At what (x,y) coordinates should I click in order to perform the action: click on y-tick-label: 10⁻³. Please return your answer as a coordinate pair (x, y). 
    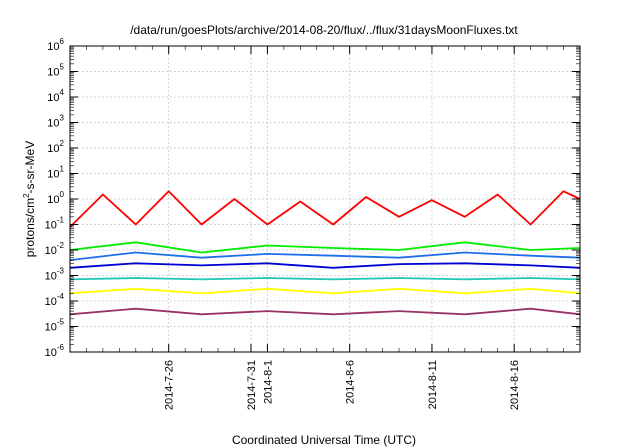
    Looking at the image, I should click on (55, 275).